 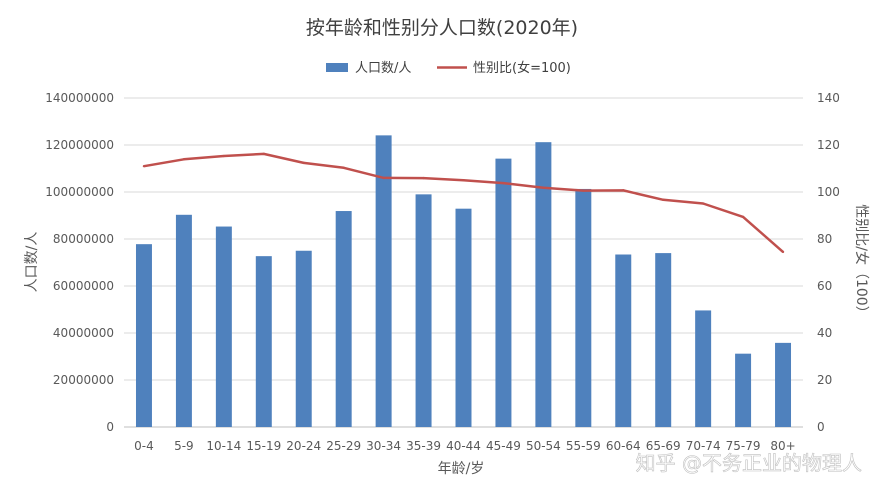 I want to click on sex-ratio-point-80+, so click(x=783, y=252).